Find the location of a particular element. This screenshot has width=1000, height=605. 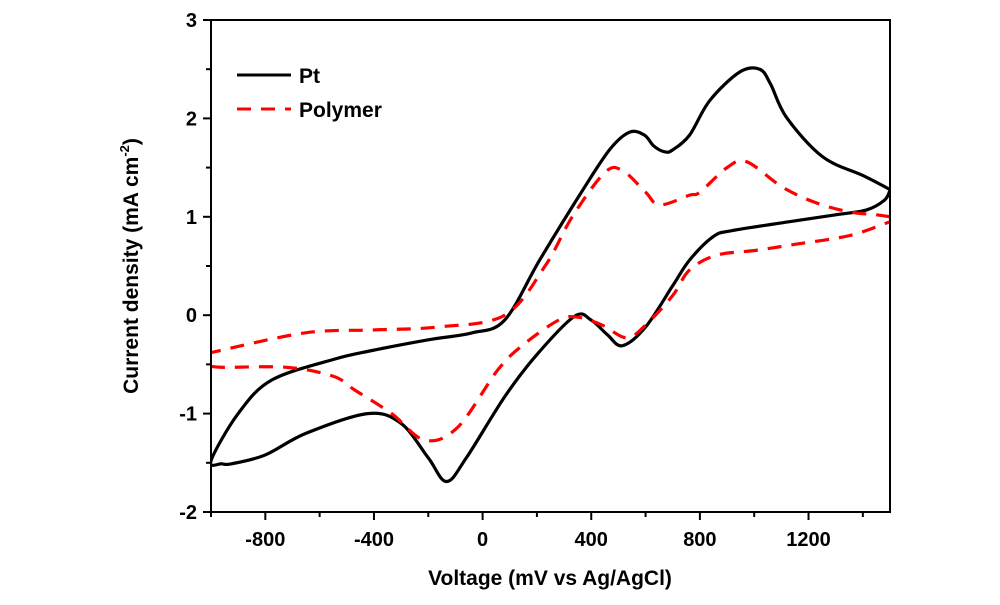

x-tick-label: -800 is located at coordinates (265, 540).